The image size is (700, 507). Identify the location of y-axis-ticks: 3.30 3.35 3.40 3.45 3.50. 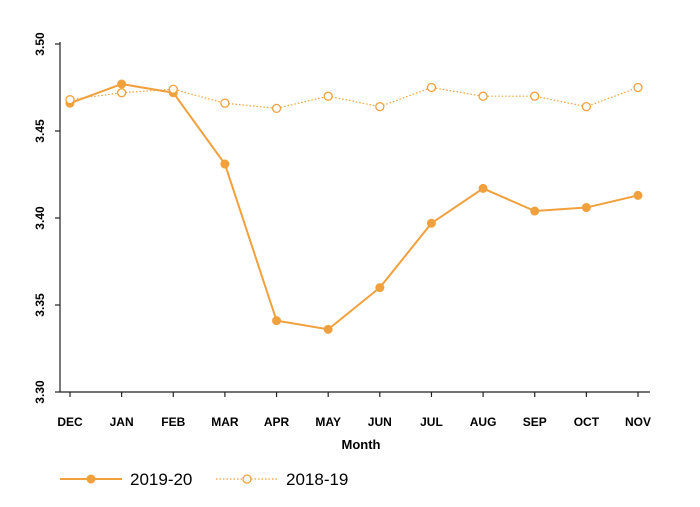
(46, 218).